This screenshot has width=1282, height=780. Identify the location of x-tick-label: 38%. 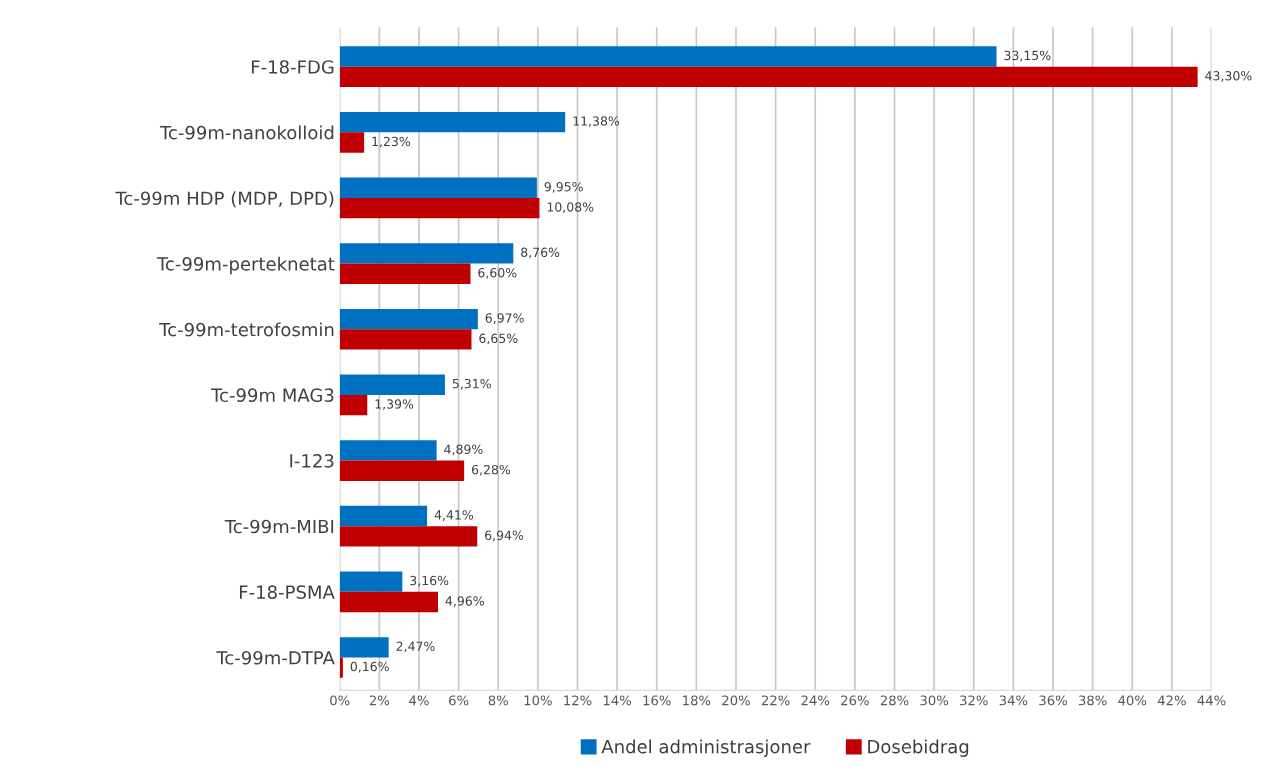
(1092, 700).